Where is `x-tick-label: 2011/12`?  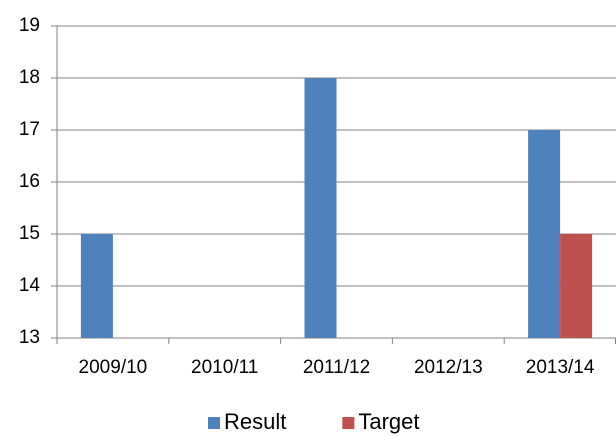
x-tick-label: 2011/12 is located at coordinates (336, 367).